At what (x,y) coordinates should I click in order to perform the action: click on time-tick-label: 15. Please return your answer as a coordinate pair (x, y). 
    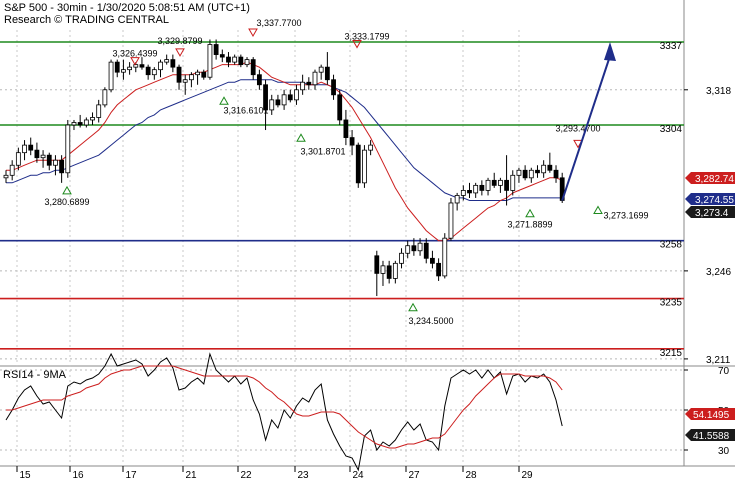
    Looking at the image, I should click on (25, 475).